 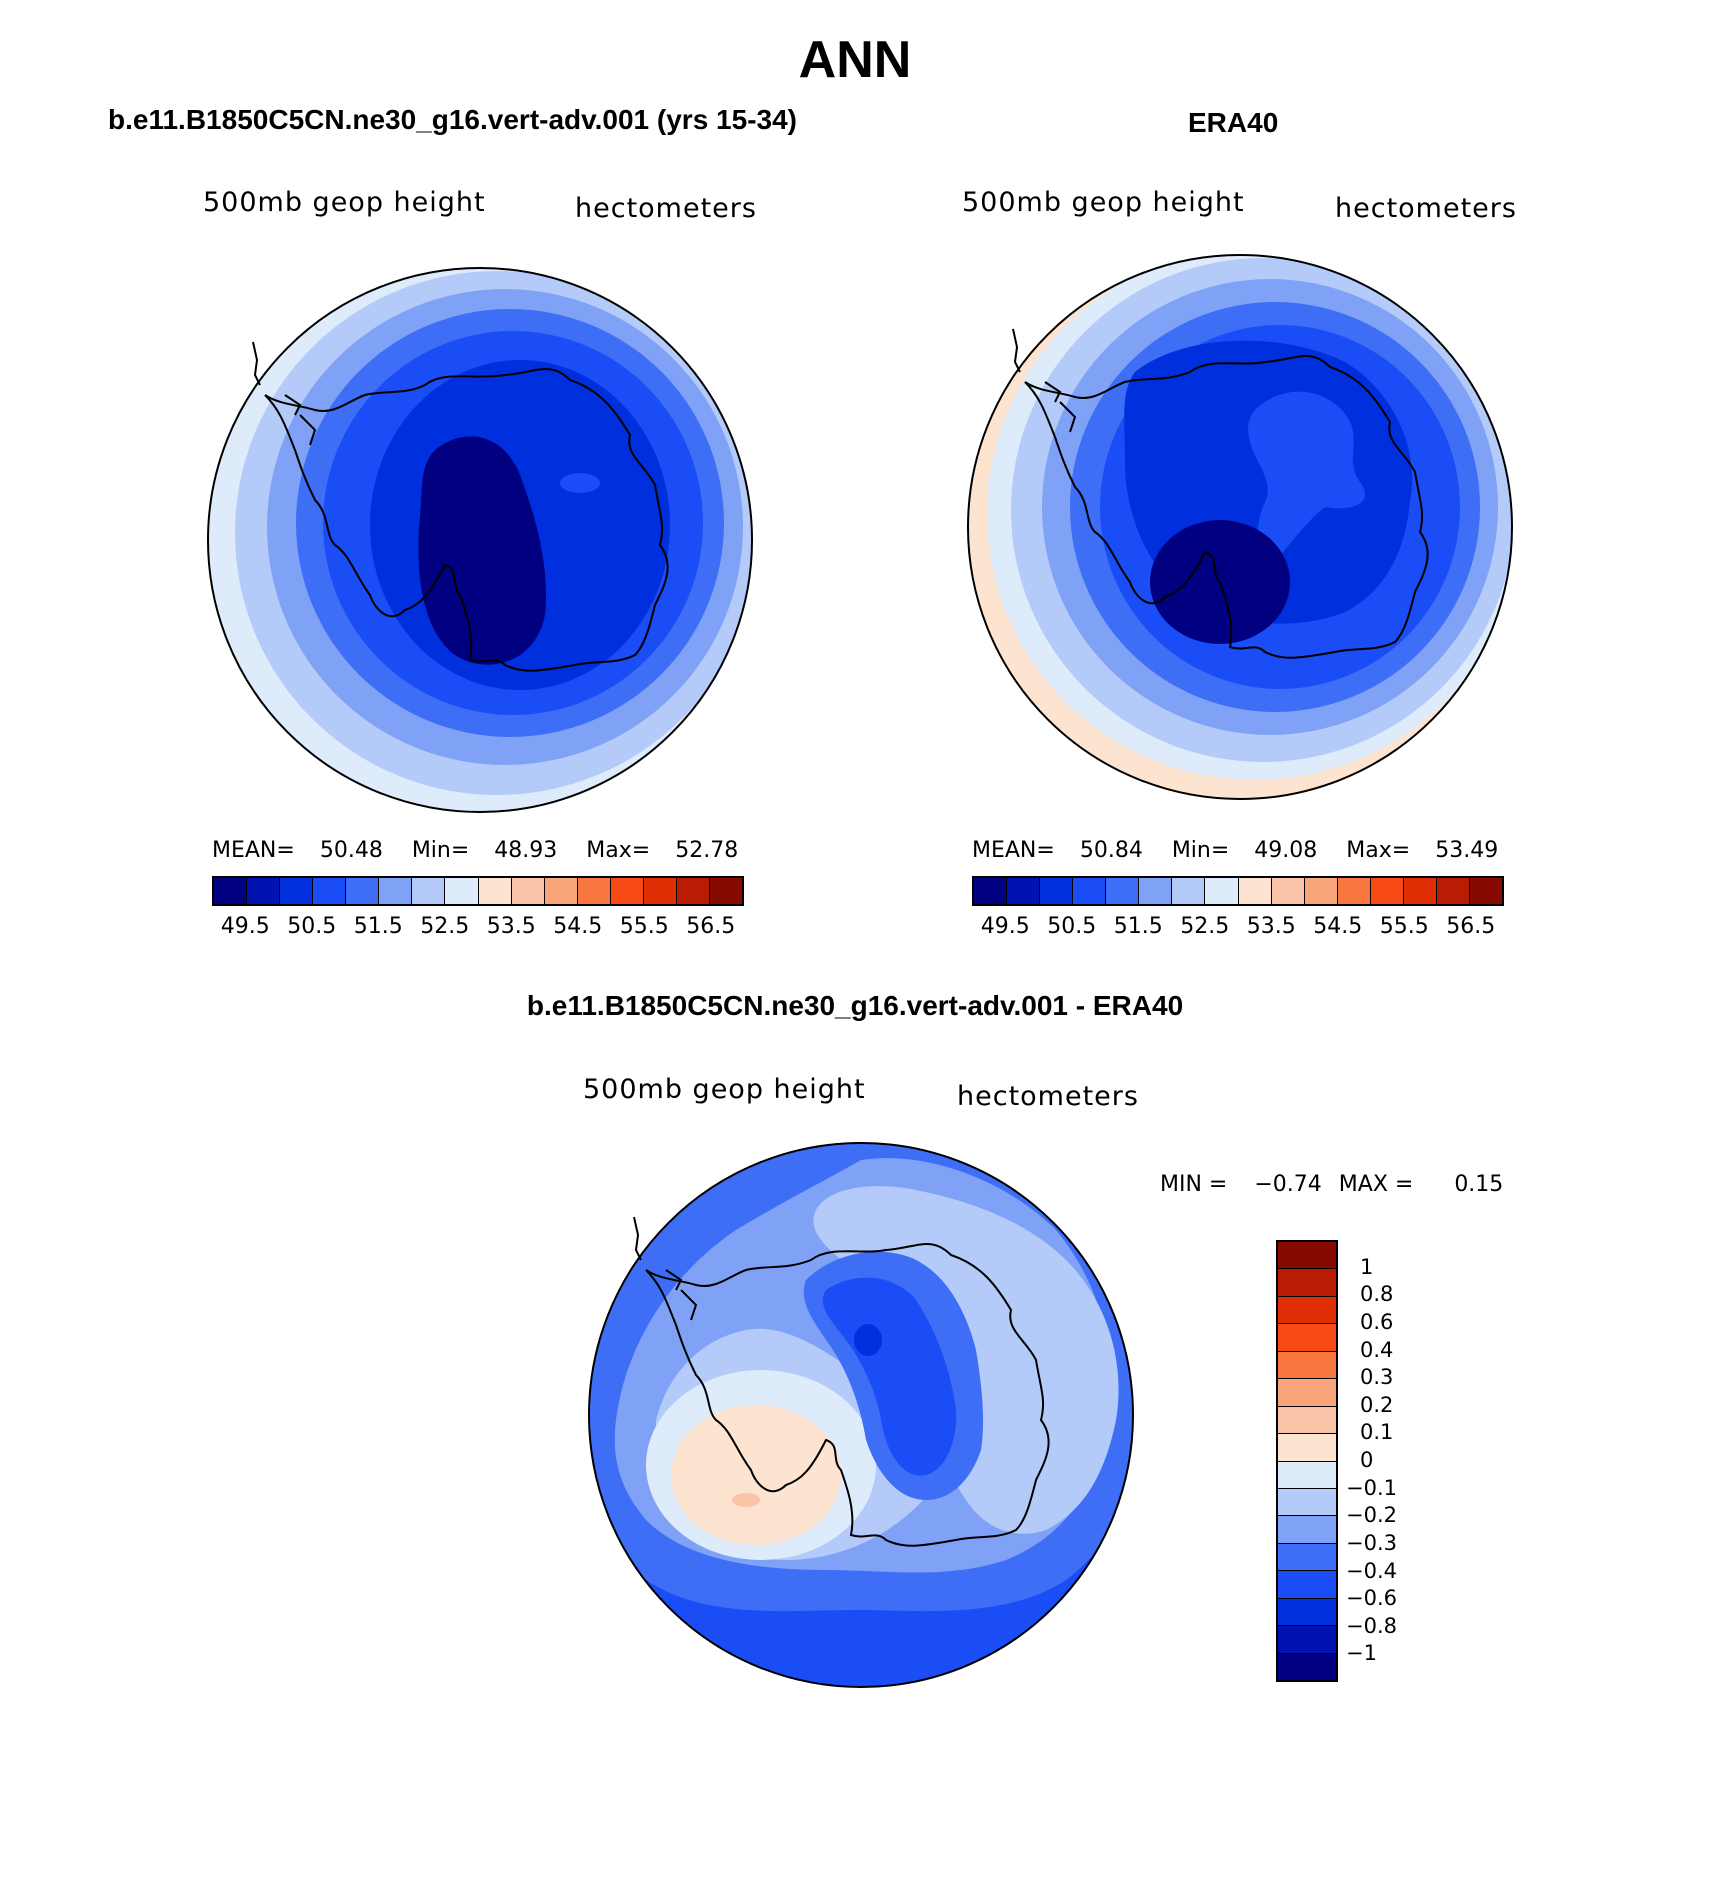 What do you see at coordinates (1271, 926) in the screenshot?
I see `obs-colorbar-tick-label: 53.5` at bounding box center [1271, 926].